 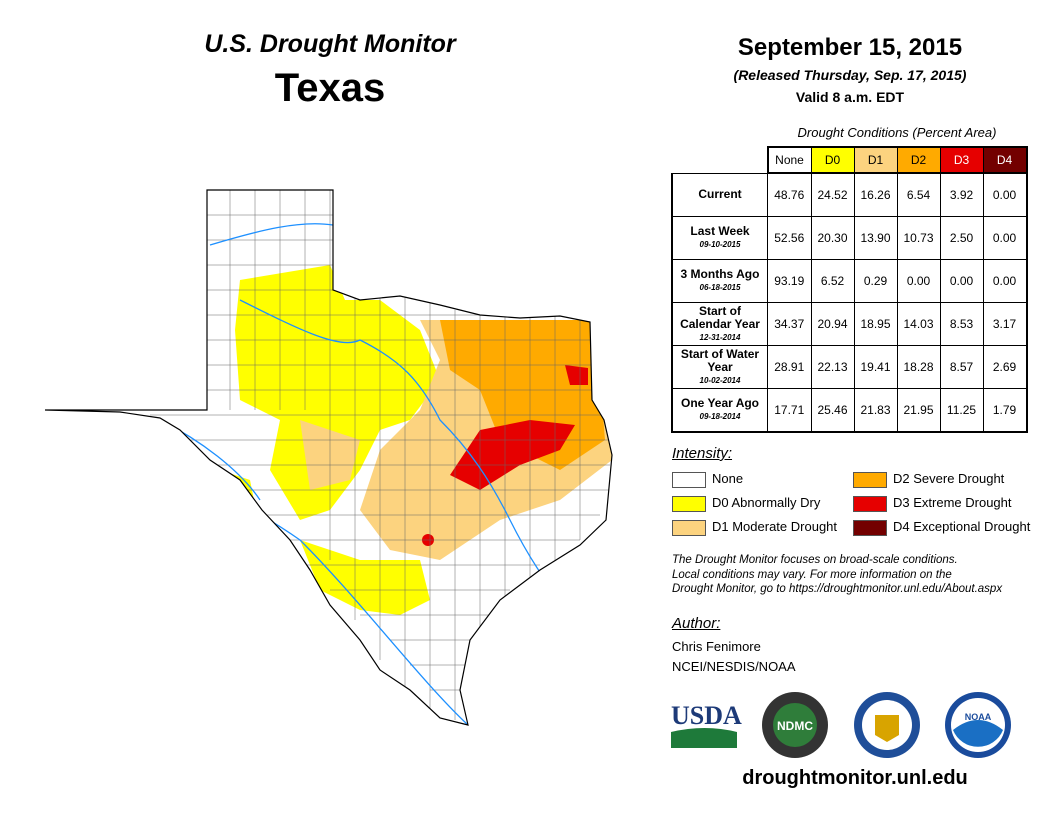 I want to click on legend-item: None, so click(x=707, y=479).